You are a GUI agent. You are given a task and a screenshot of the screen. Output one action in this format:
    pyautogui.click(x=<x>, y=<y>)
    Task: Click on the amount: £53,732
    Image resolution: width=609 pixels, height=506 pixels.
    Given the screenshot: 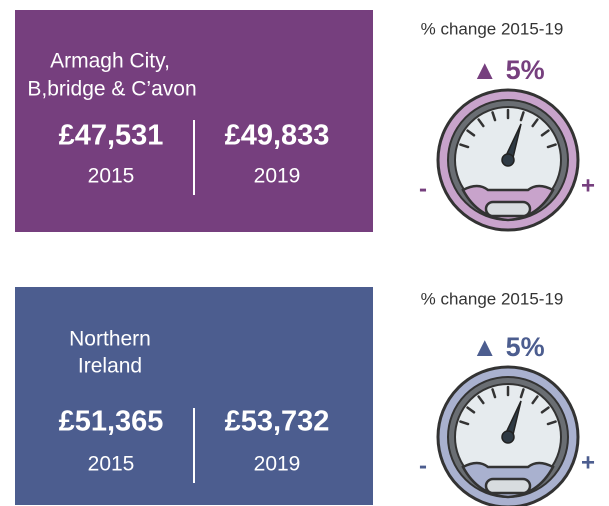 What is the action you would take?
    pyautogui.click(x=277, y=422)
    